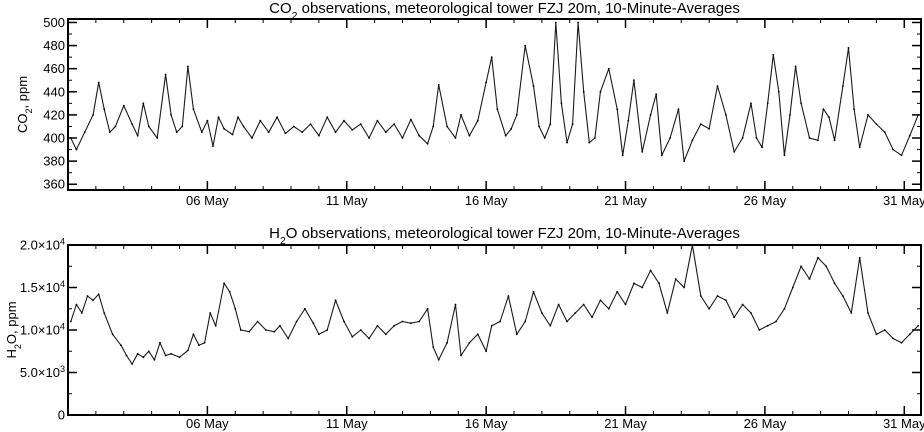  Describe the element at coordinates (903, 423) in the screenshot. I see `x-tick-label: 31 May` at that location.